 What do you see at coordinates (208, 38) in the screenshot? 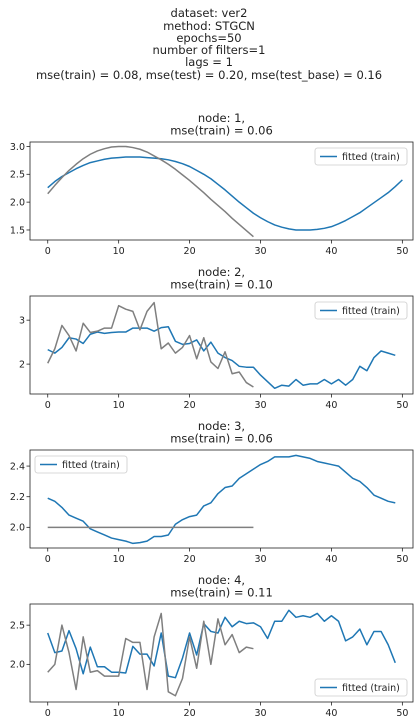
I see `figure-title-line: epochs=50` at bounding box center [208, 38].